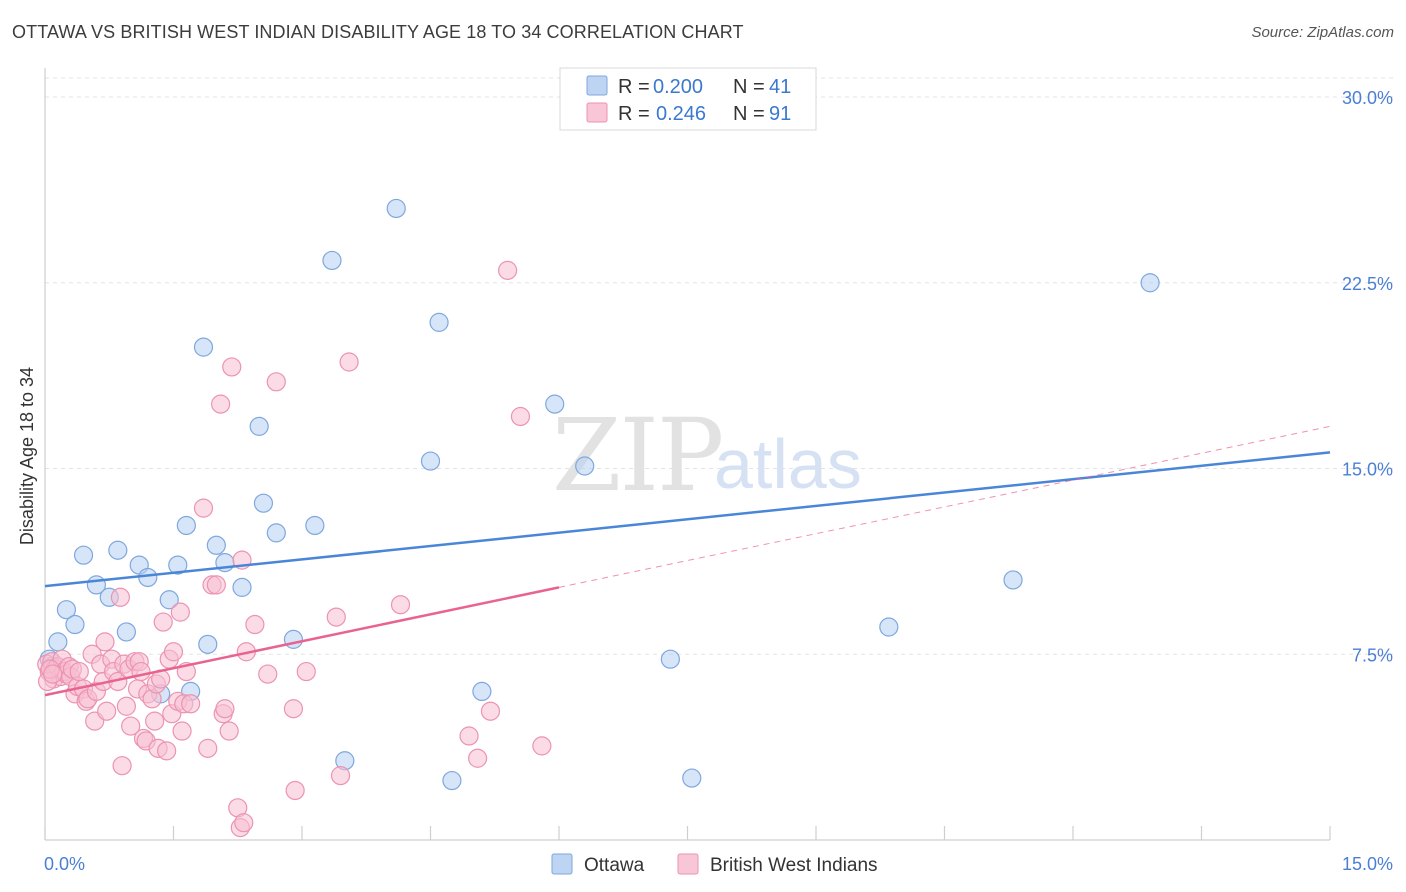  What do you see at coordinates (597, 85) in the screenshot?
I see `legend-swatch-ottawa` at bounding box center [597, 85].